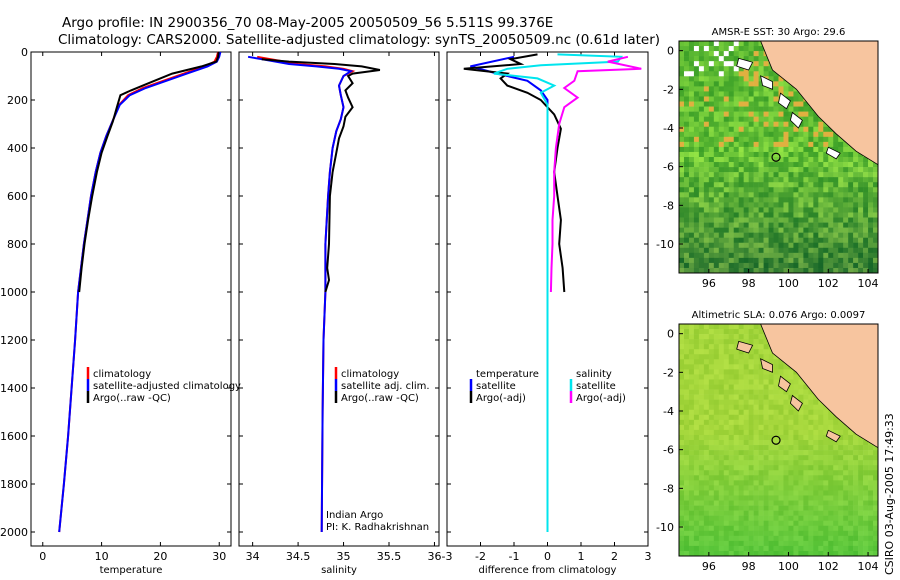  Describe the element at coordinates (796, 403) in the screenshot. I see `sla_map-island` at that location.